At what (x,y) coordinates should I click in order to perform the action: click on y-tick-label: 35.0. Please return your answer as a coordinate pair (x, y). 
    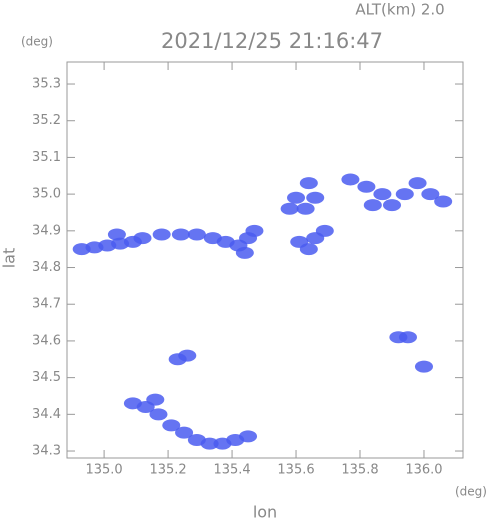
    Looking at the image, I should click on (46, 194).